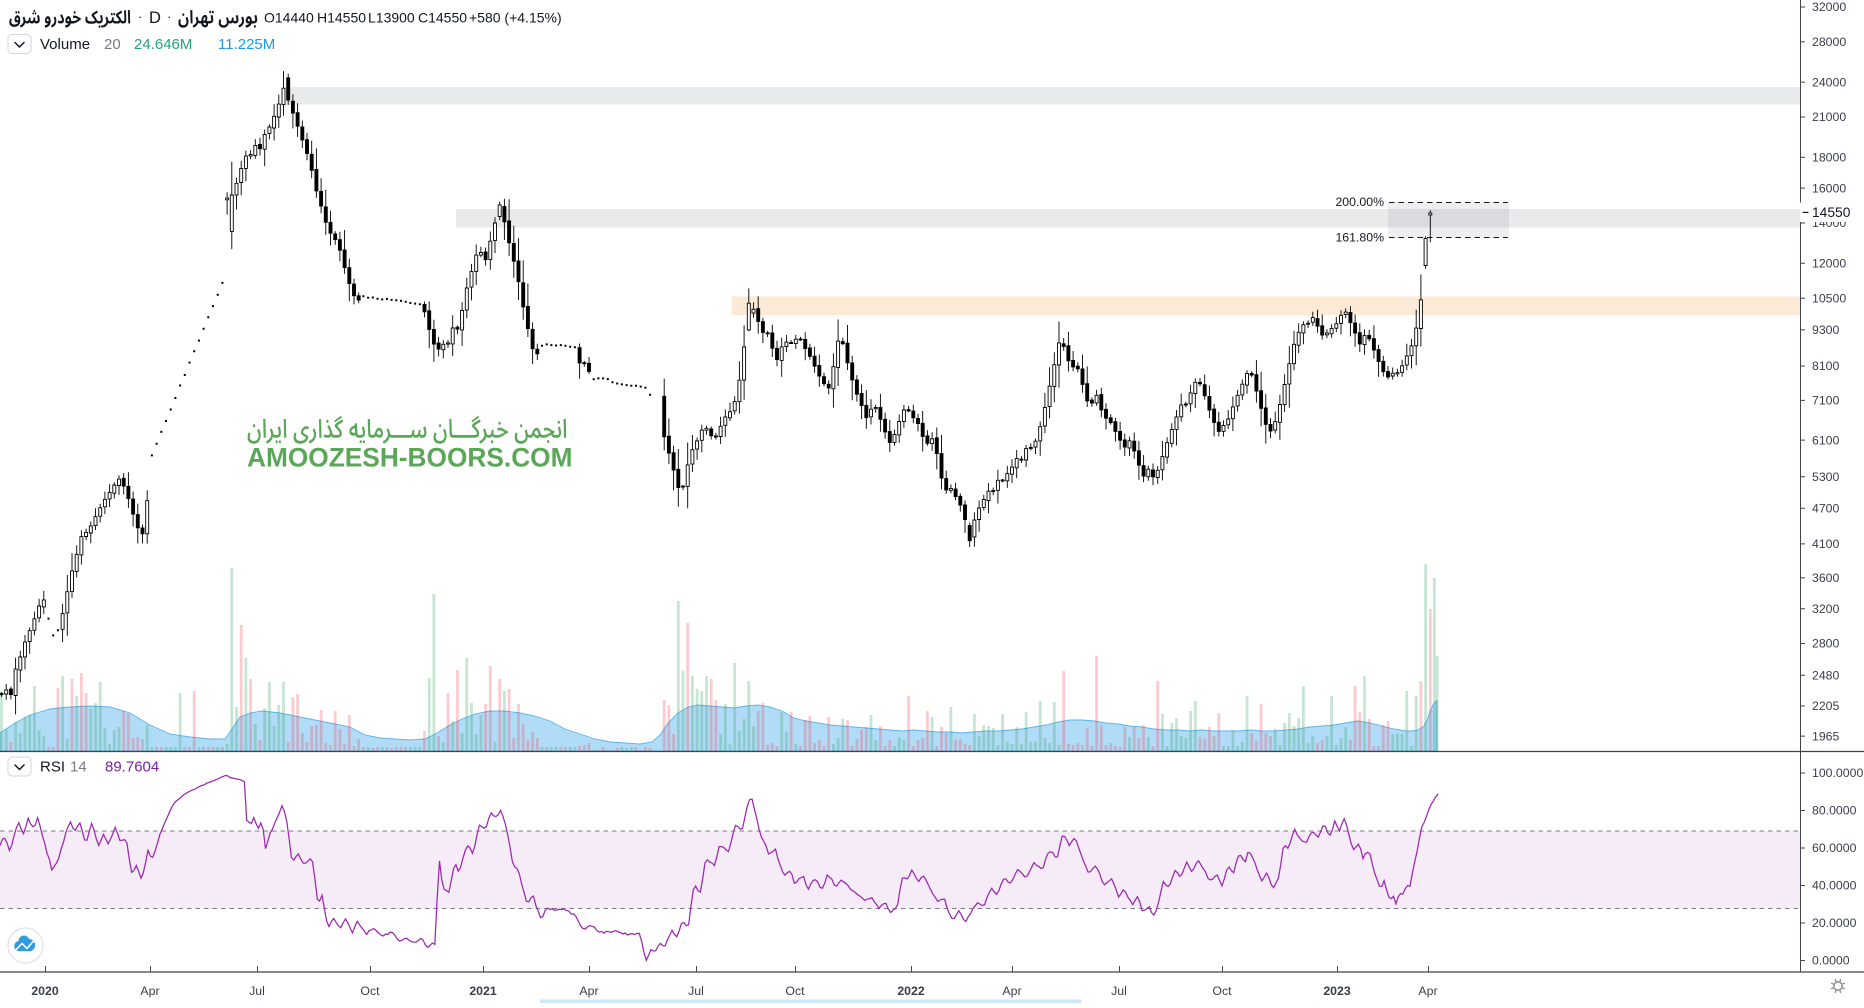 The image size is (1864, 1008). I want to click on svg-text: 40.0000, so click(1834, 886).